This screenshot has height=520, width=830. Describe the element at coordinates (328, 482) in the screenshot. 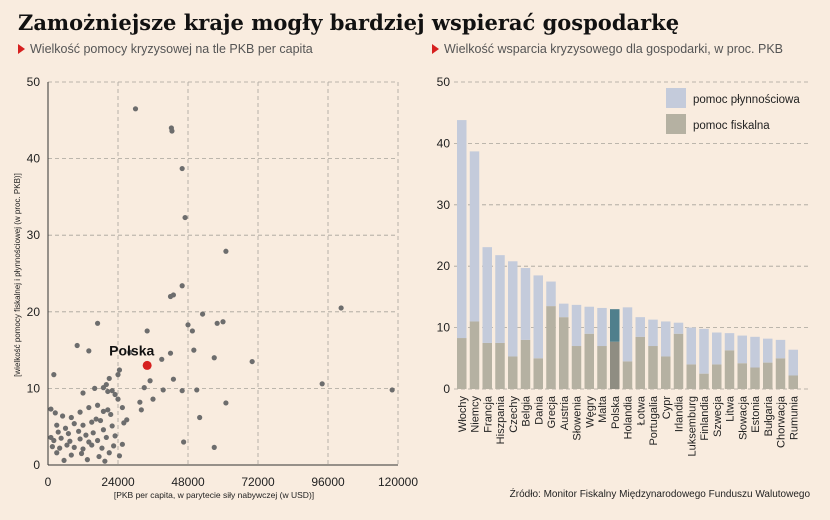

I see `scatter-x-tick-label: 96000` at that location.